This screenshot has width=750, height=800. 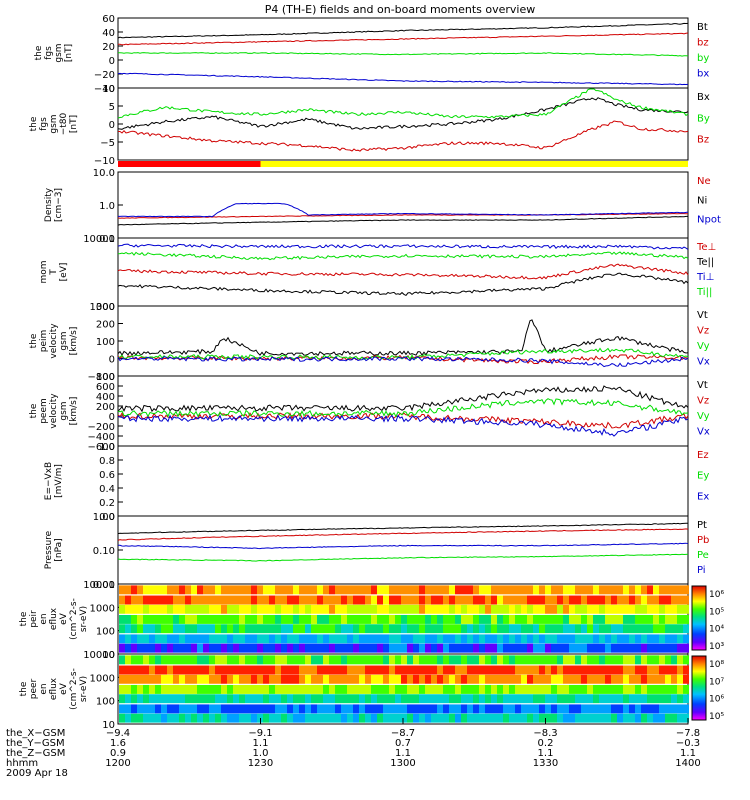 I want to click on series-Bx, so click(x=403, y=113).